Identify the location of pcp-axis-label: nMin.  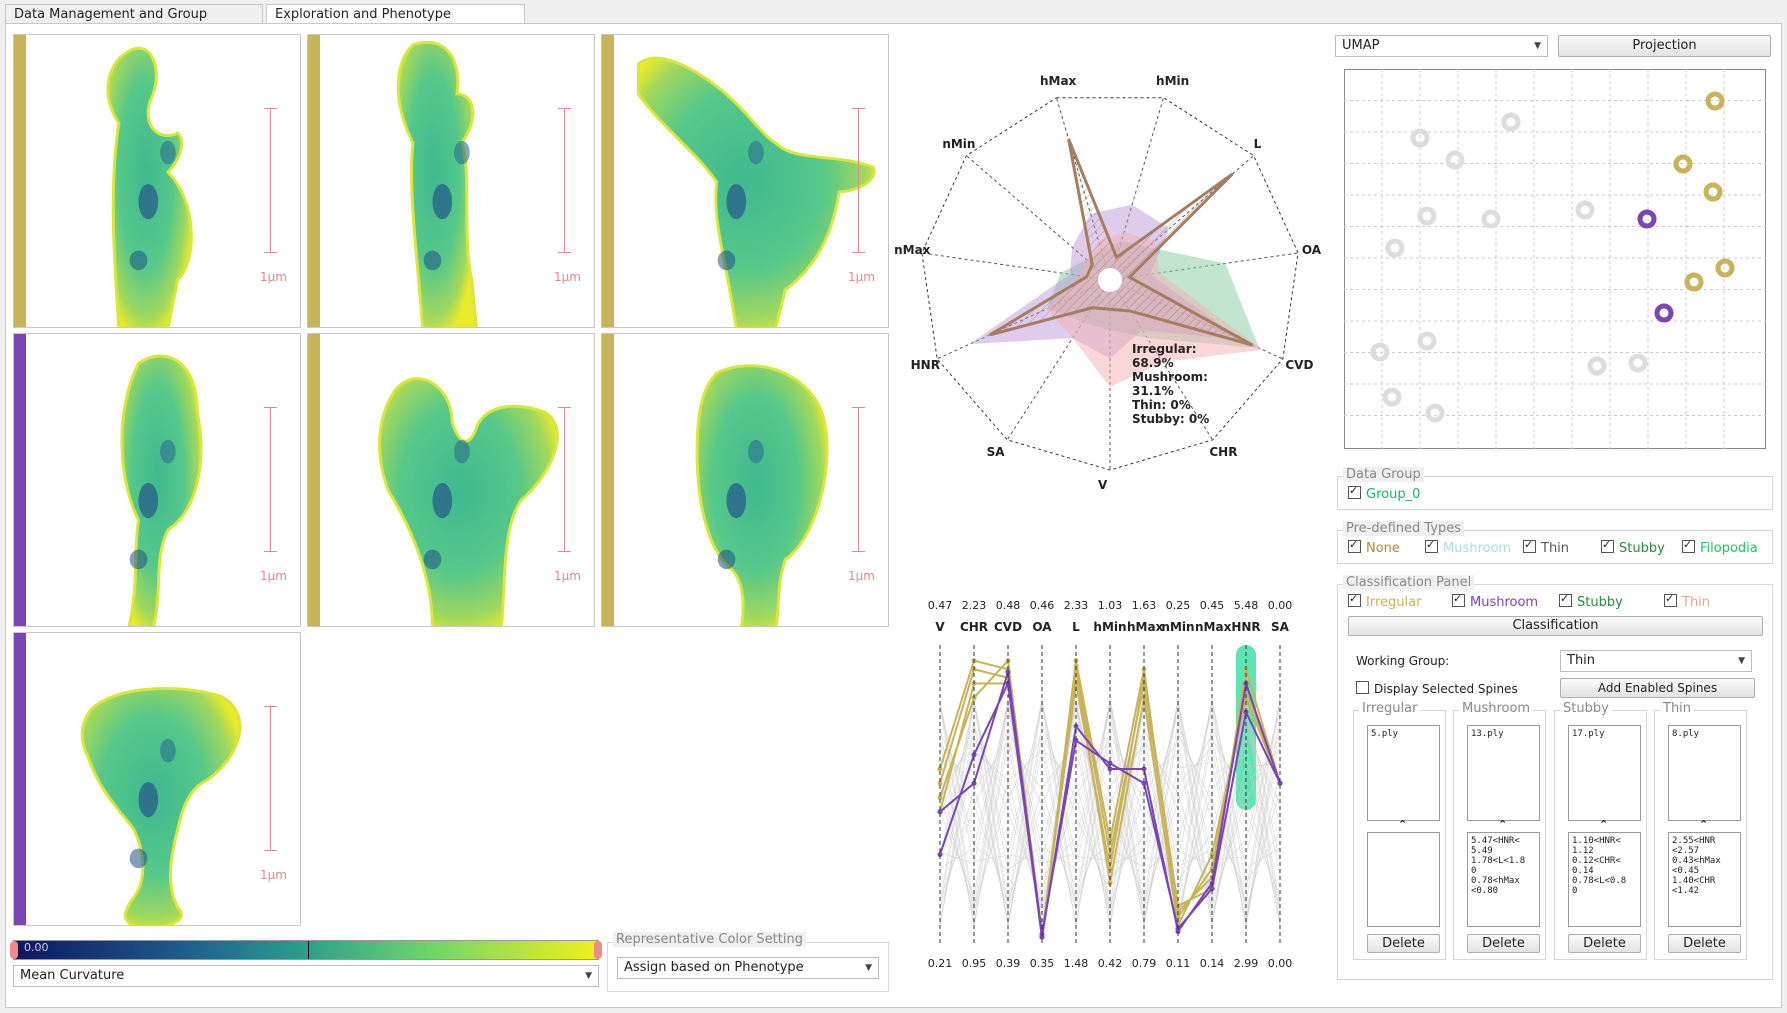
(1178, 627).